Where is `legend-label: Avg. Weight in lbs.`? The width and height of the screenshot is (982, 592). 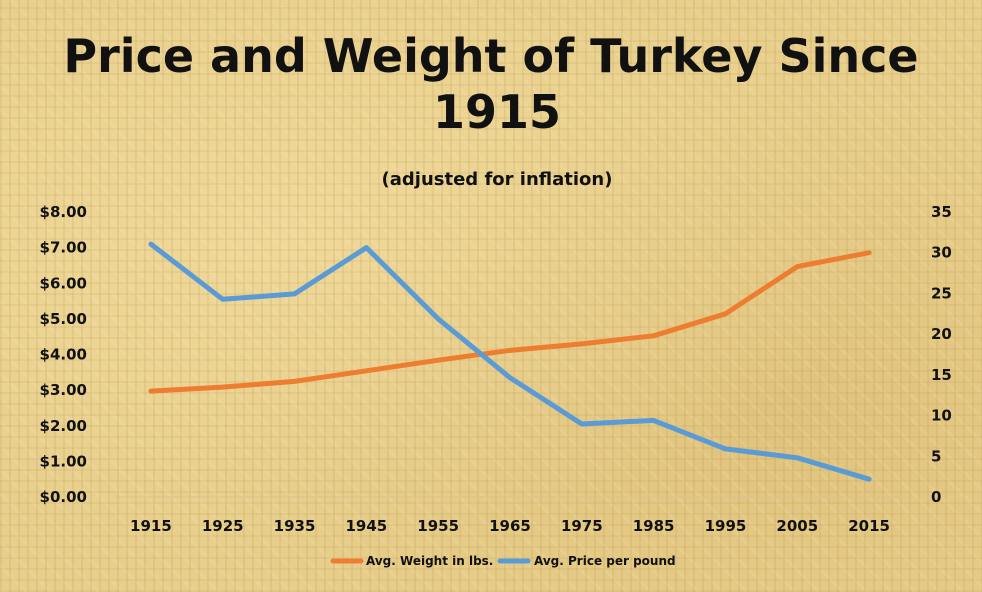
legend-label: Avg. Weight in lbs. is located at coordinates (429, 561).